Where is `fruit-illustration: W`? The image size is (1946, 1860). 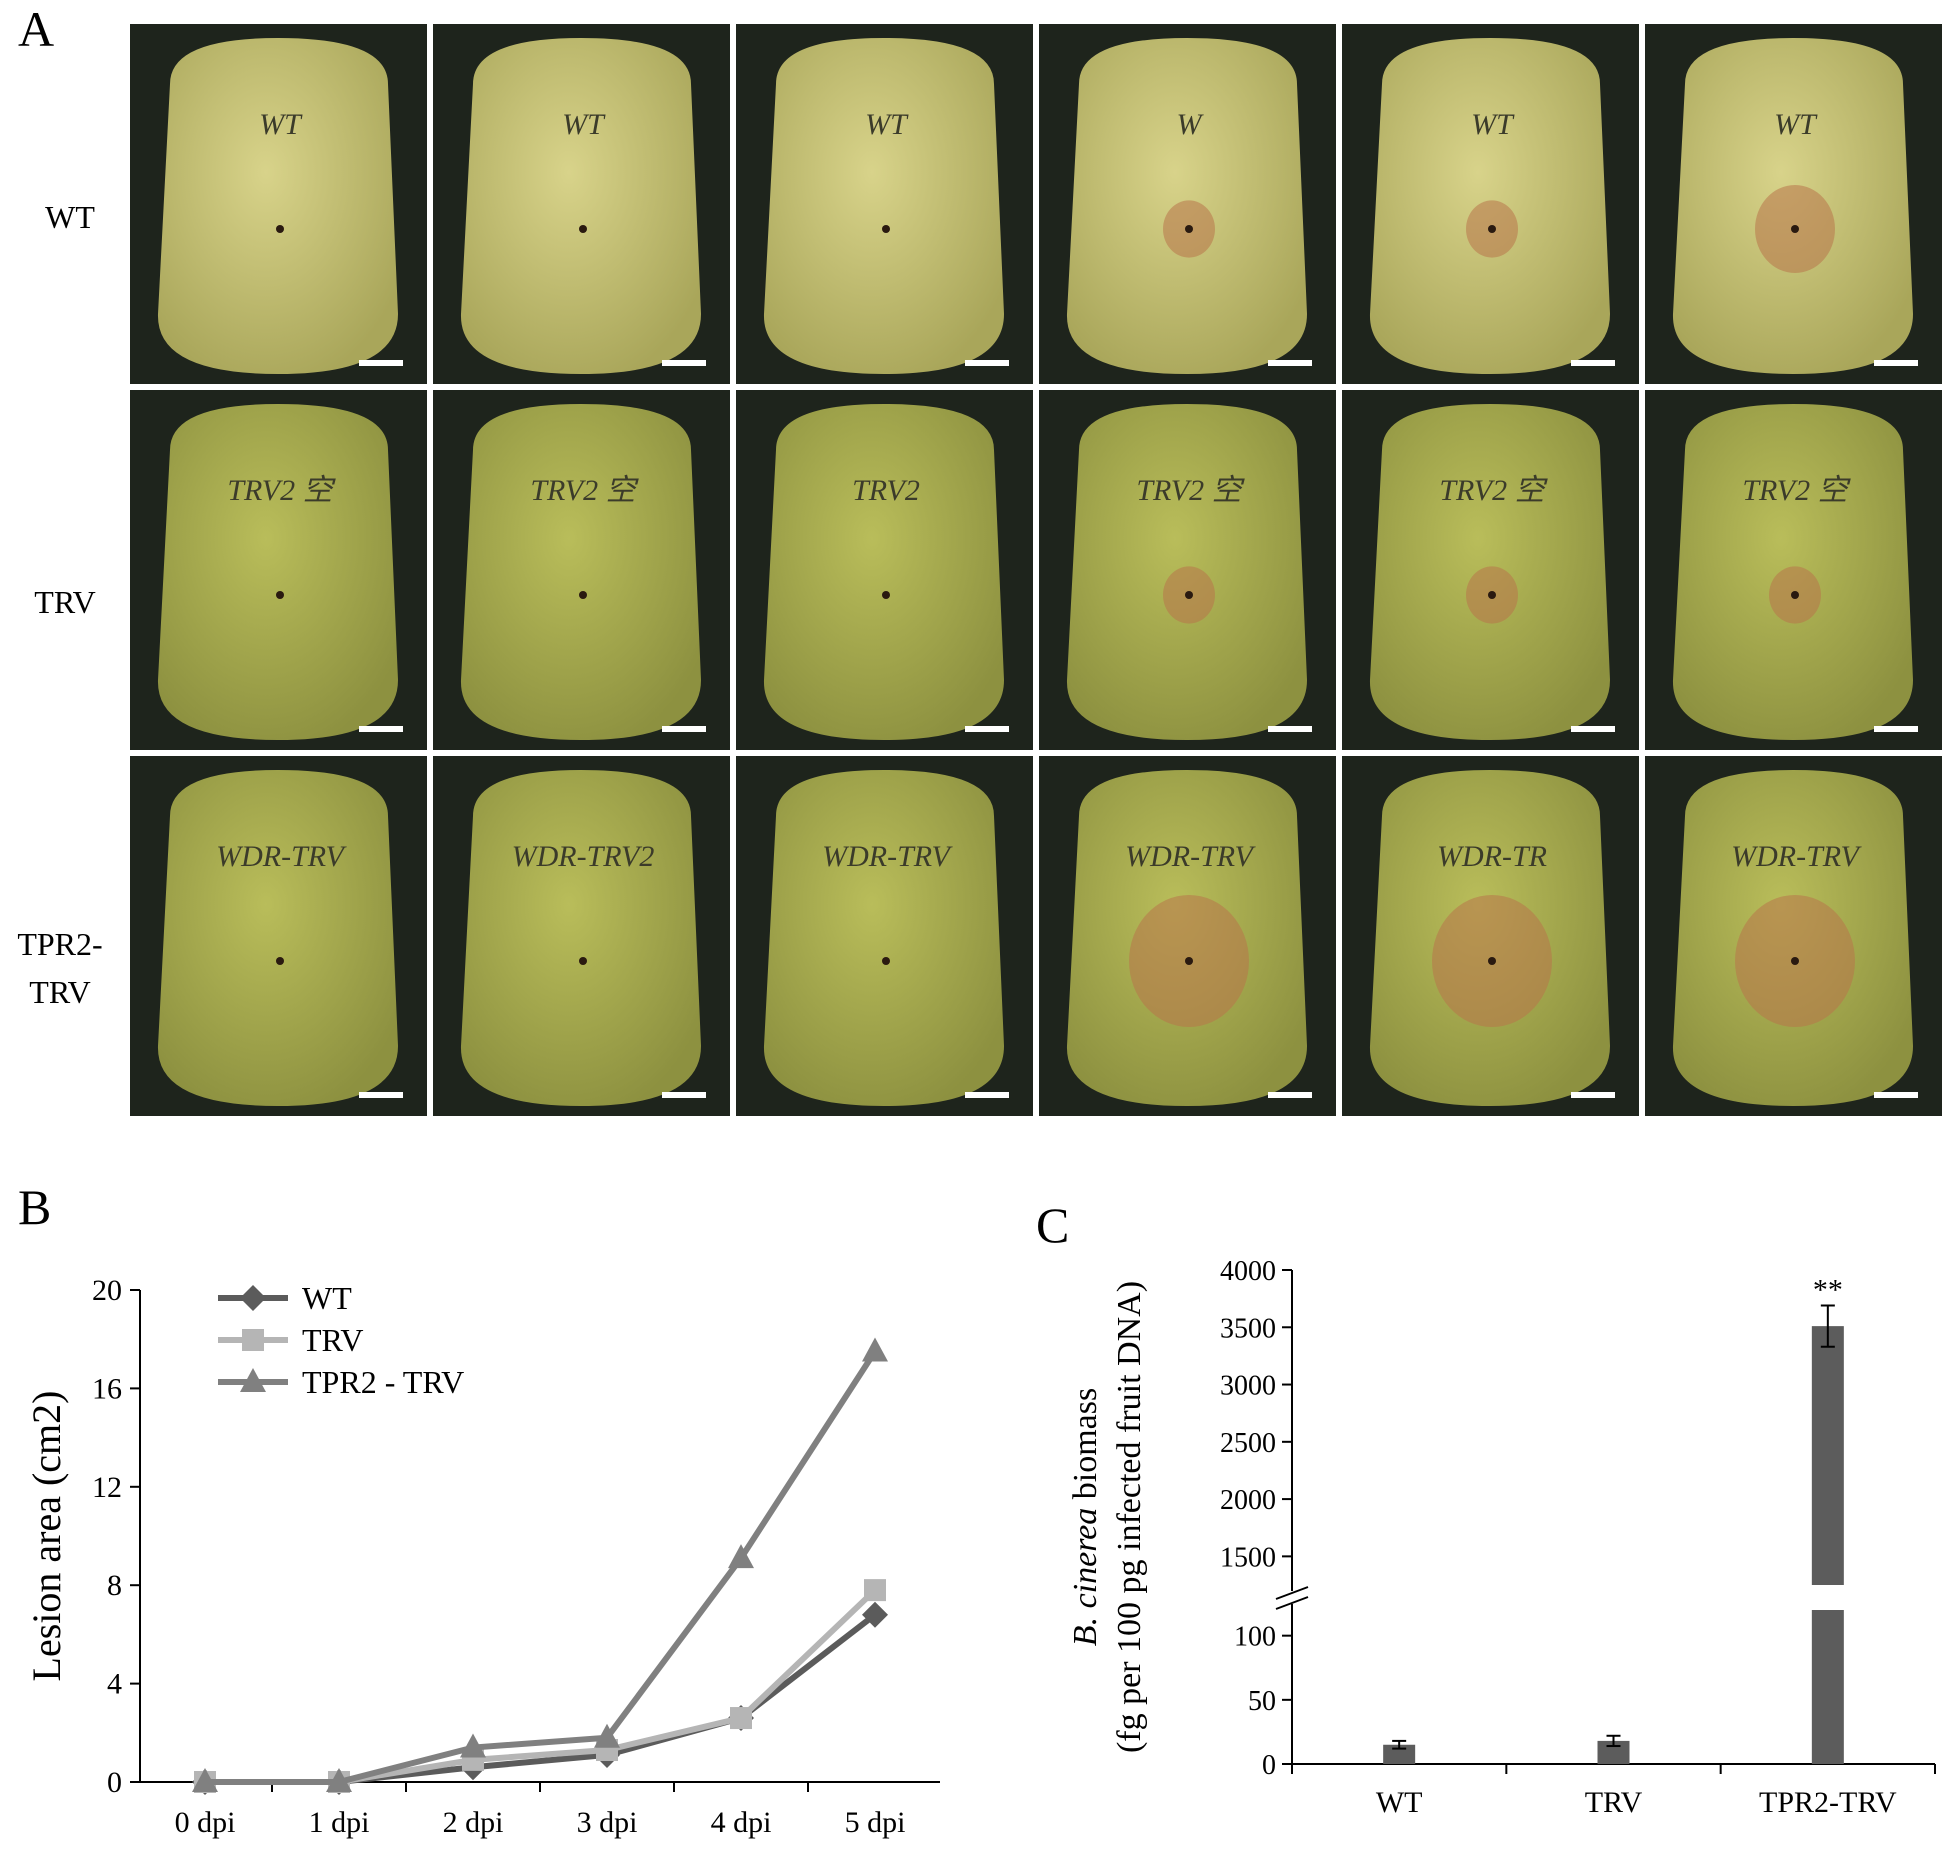
fruit-illustration: W is located at coordinates (1186, 206).